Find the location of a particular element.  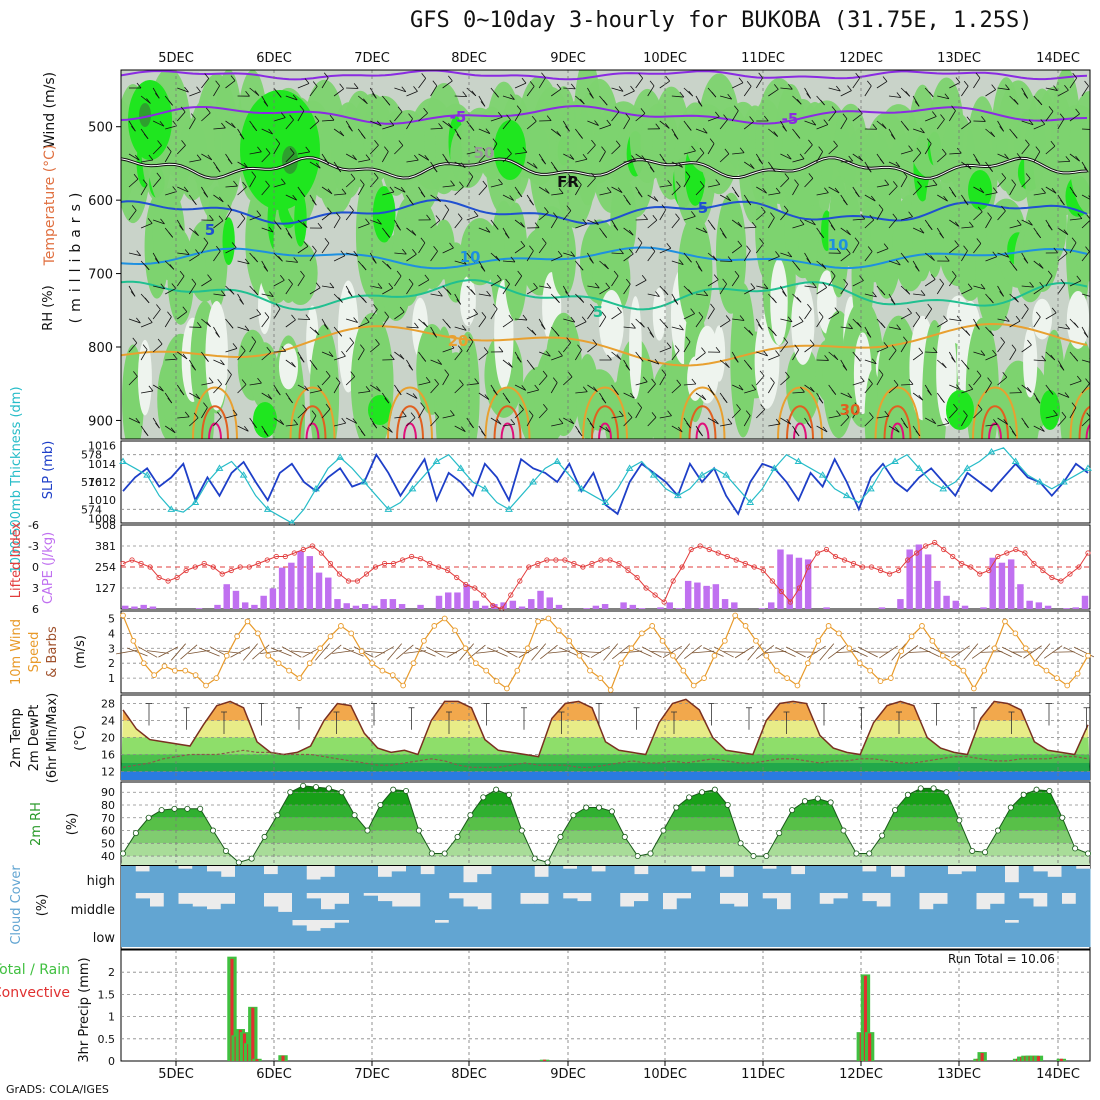

temp-band is located at coordinates (605, 767).